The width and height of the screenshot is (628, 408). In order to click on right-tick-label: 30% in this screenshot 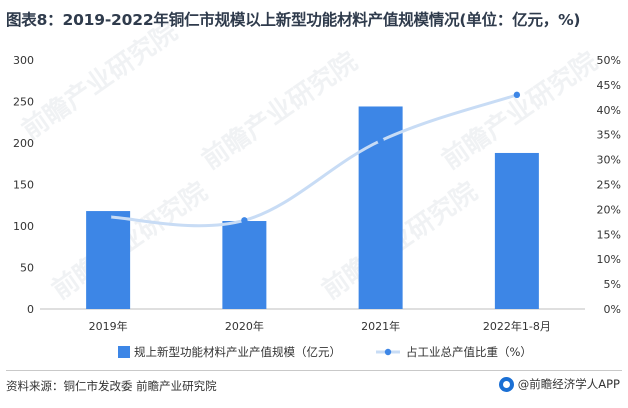, I will do `click(609, 160)`.